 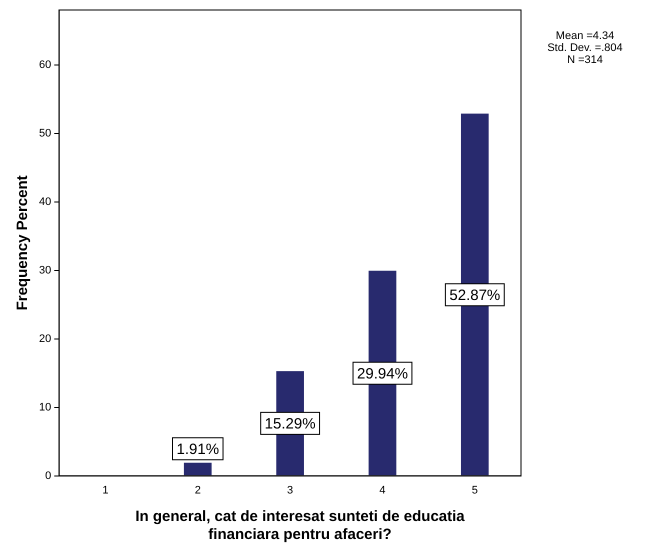 I want to click on y-tick-label: 10, so click(x=45, y=407).